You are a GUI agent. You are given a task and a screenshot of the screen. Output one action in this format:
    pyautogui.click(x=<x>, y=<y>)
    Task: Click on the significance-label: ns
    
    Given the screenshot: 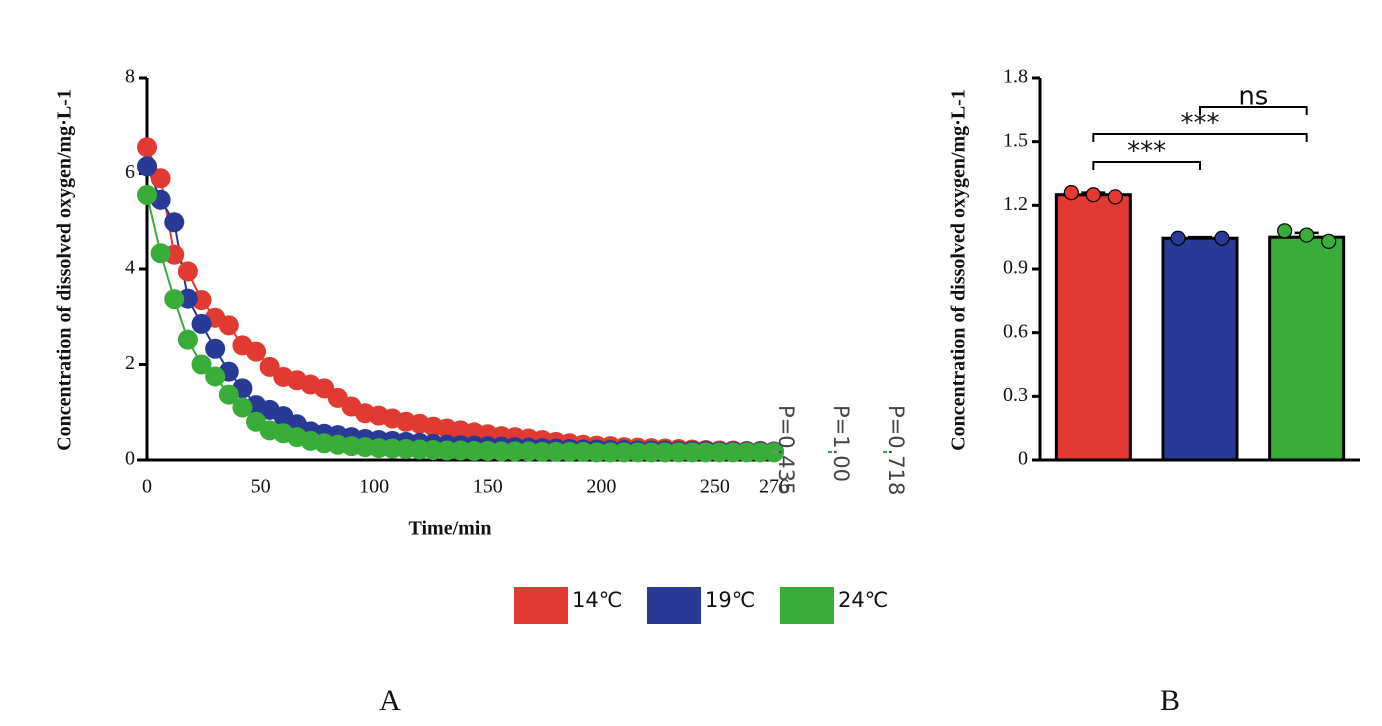 What is the action you would take?
    pyautogui.click(x=1253, y=97)
    